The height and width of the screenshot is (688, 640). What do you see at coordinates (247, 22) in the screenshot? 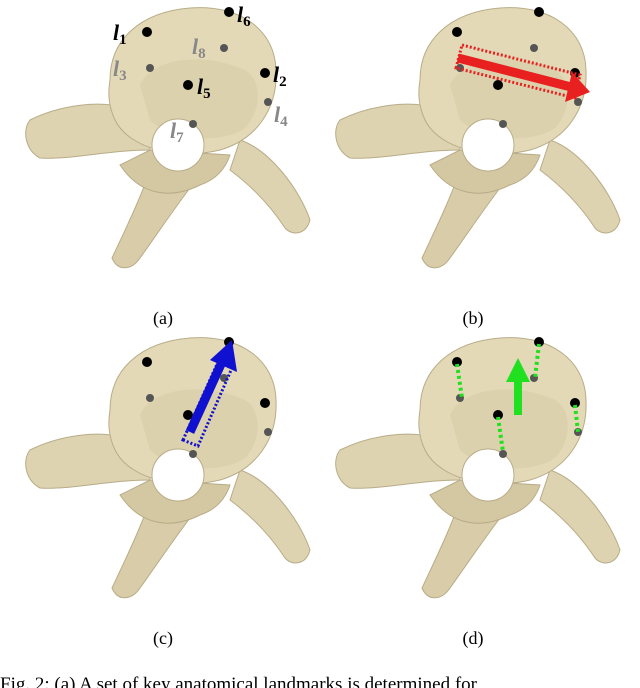
I see `landmark-subscript: 6` at bounding box center [247, 22].